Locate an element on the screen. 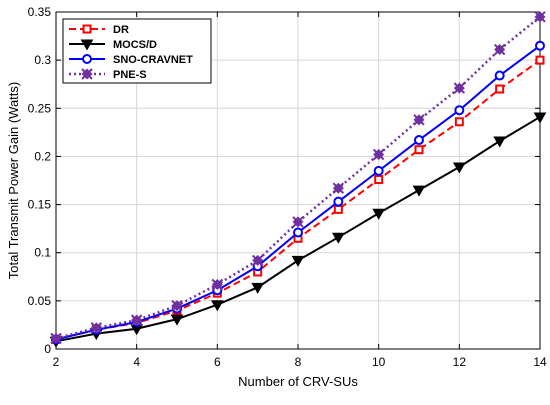  legend: DR MOCS/D SNO-CRAVNET PNE-S is located at coordinates (137, 51).